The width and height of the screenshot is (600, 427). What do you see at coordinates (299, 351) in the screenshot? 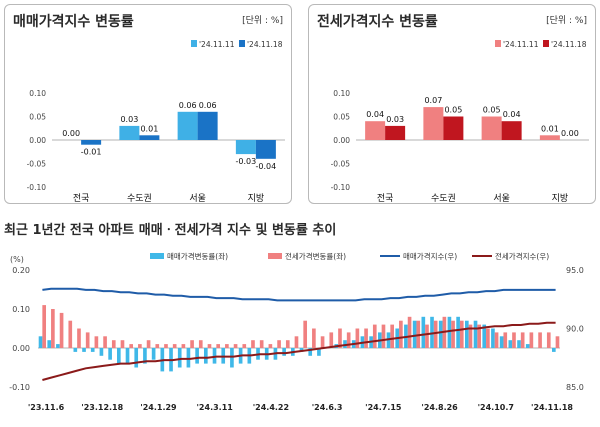
I see `trend-jeonse-index-line` at bounding box center [299, 351].